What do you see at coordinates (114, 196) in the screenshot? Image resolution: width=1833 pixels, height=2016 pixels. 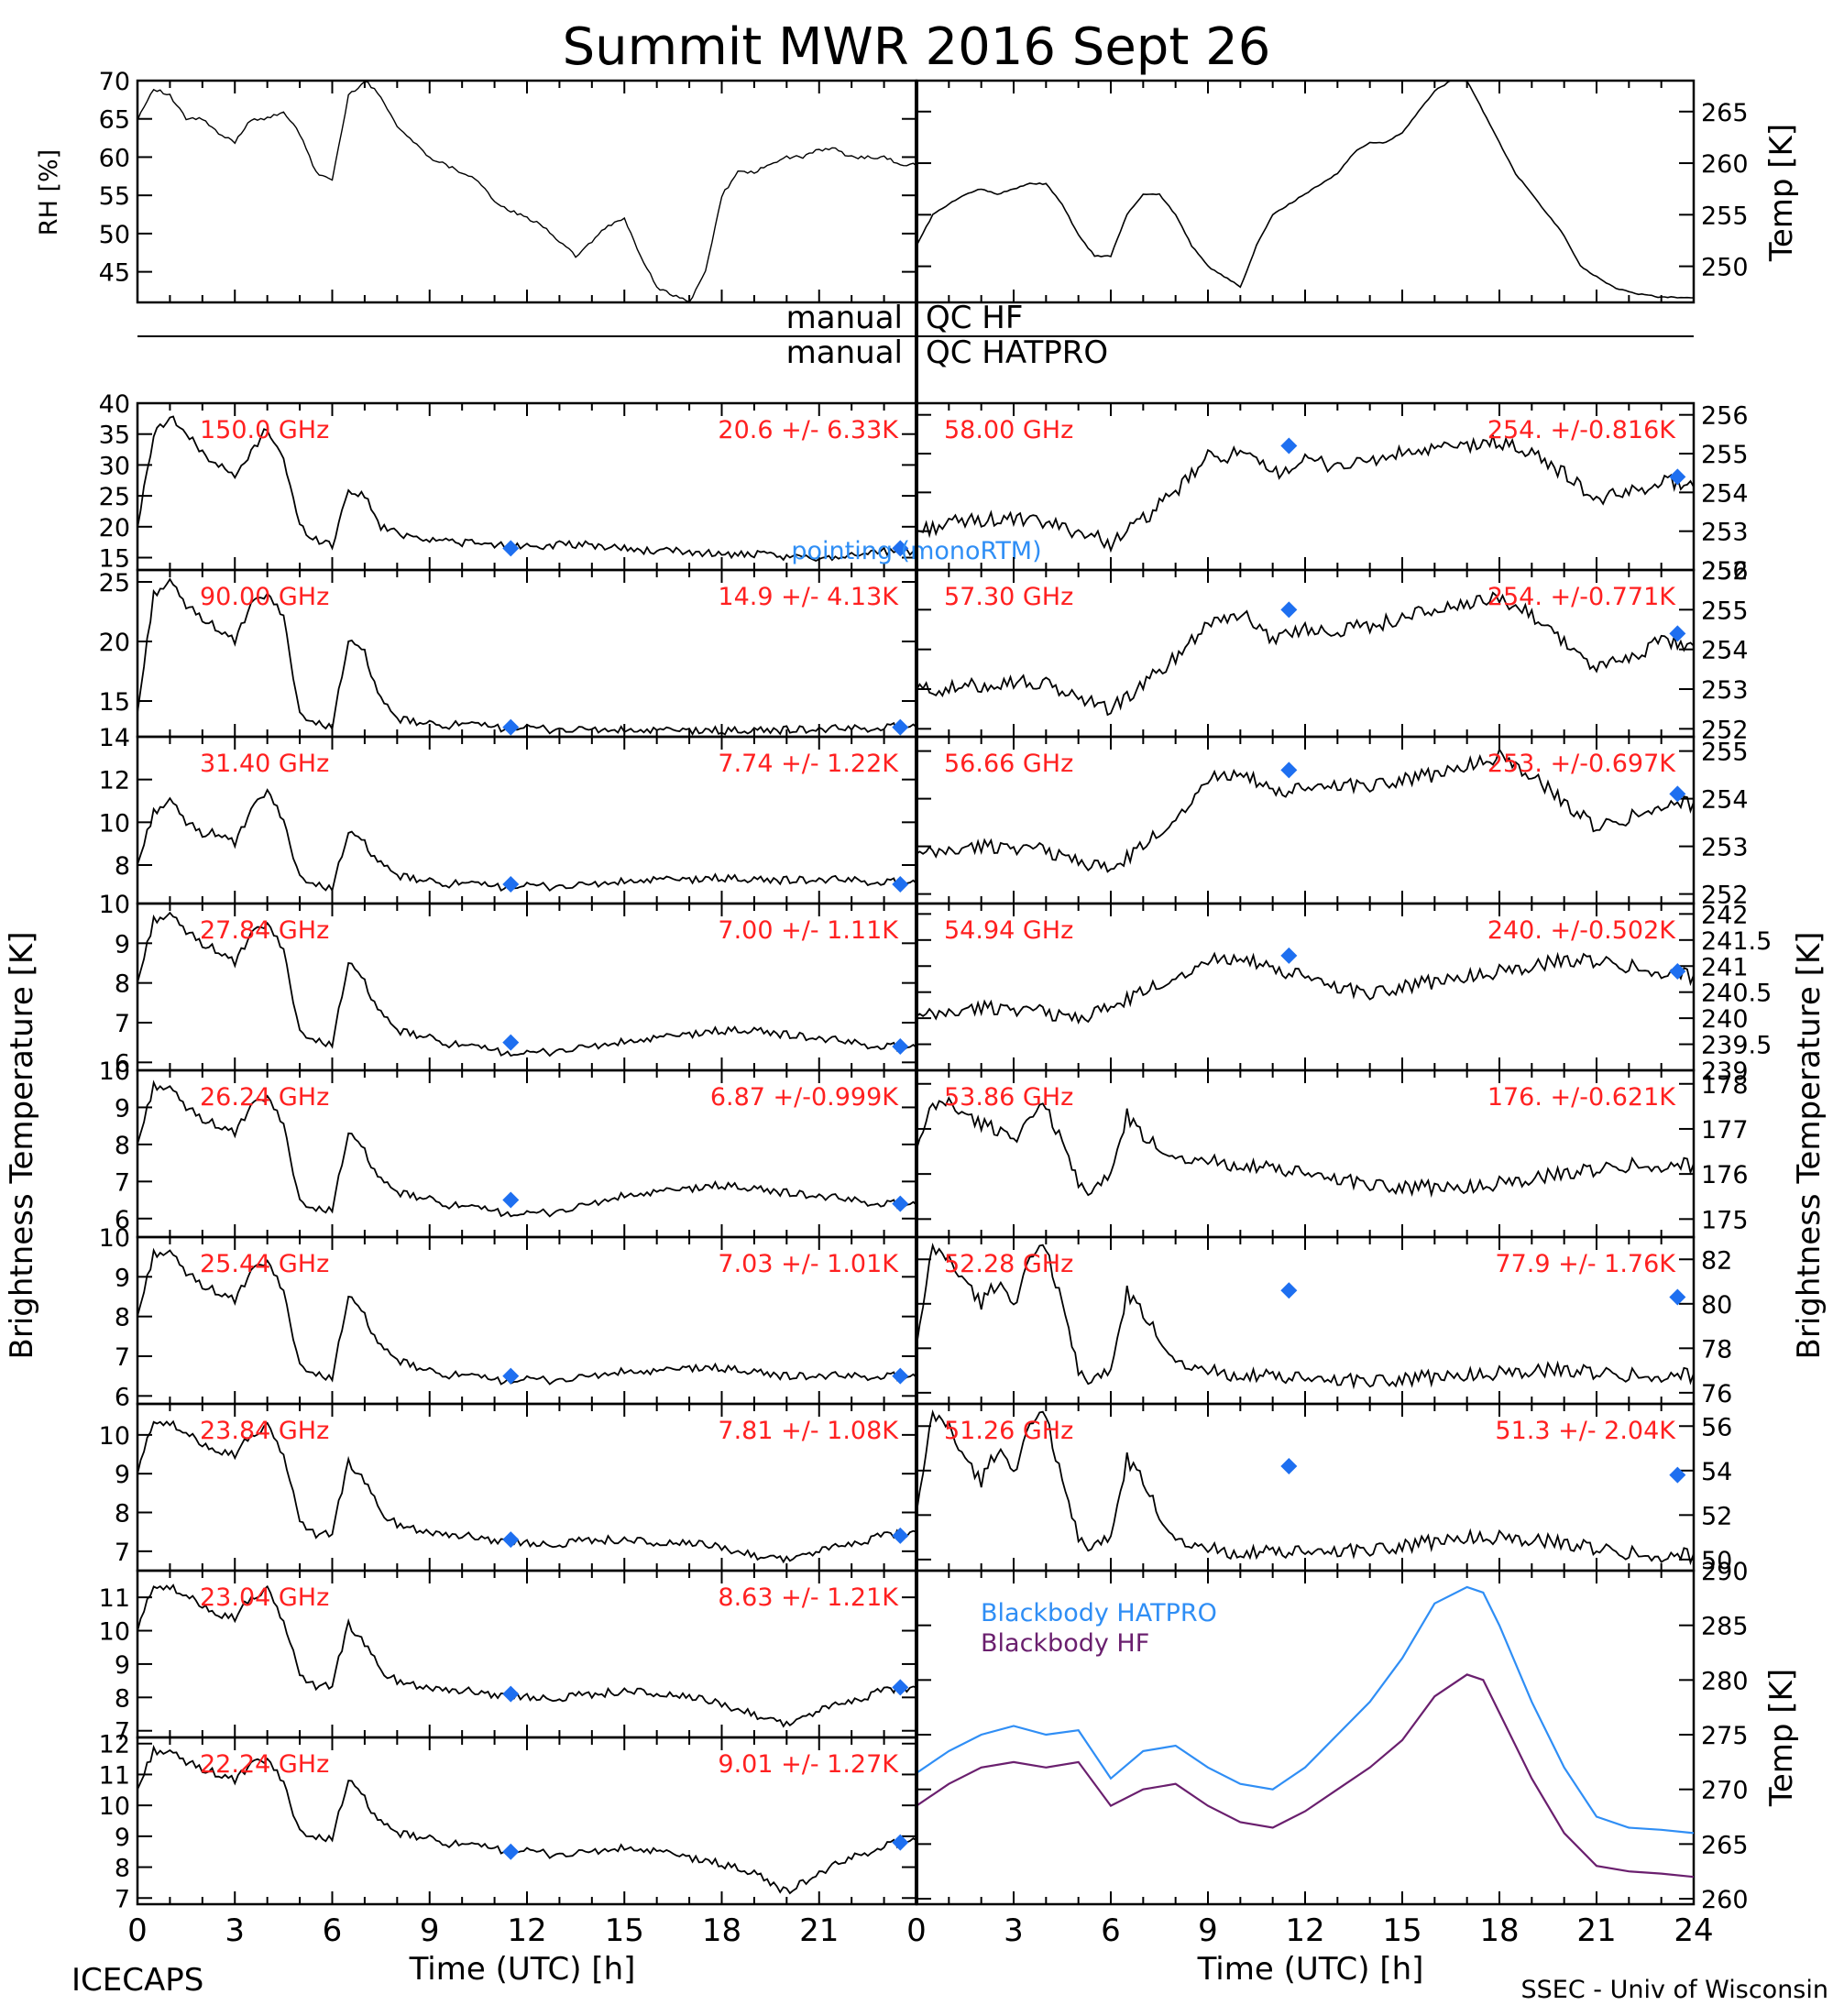 I see `y-tick-label: 55` at bounding box center [114, 196].